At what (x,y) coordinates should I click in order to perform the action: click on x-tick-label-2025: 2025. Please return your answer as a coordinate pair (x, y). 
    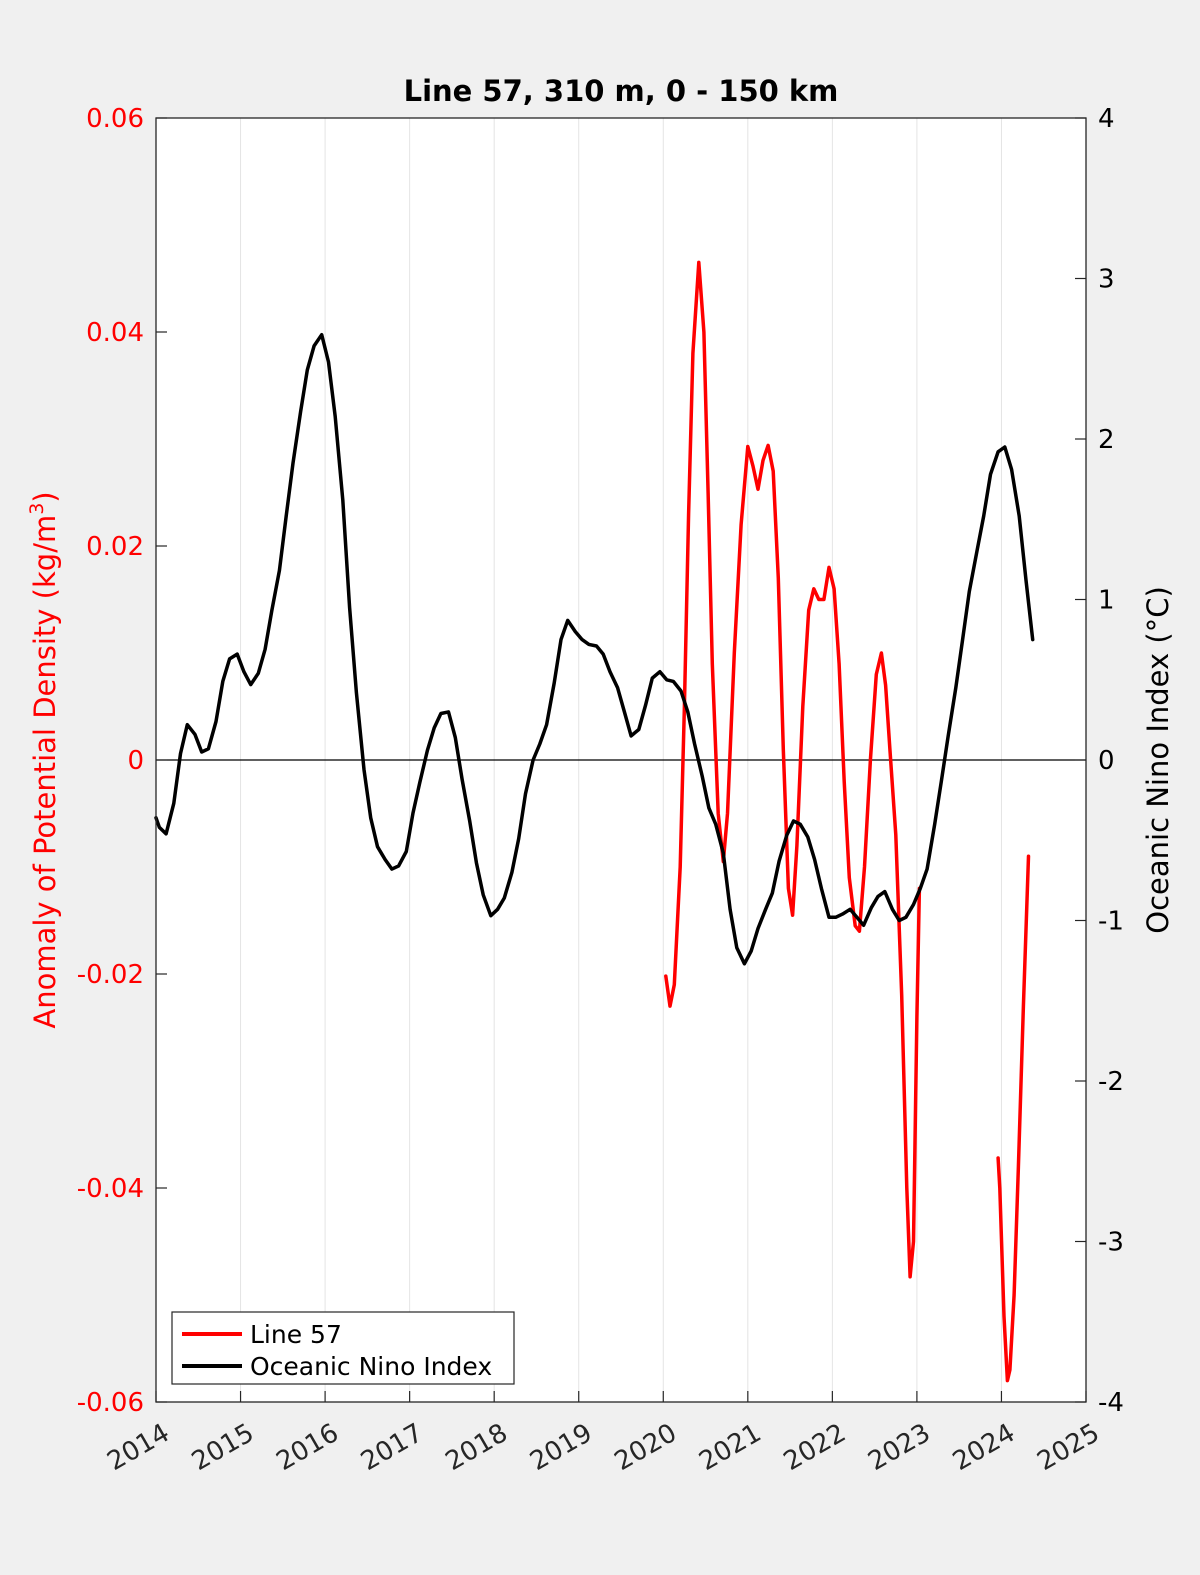
    Looking at the image, I should click on (1068, 1447).